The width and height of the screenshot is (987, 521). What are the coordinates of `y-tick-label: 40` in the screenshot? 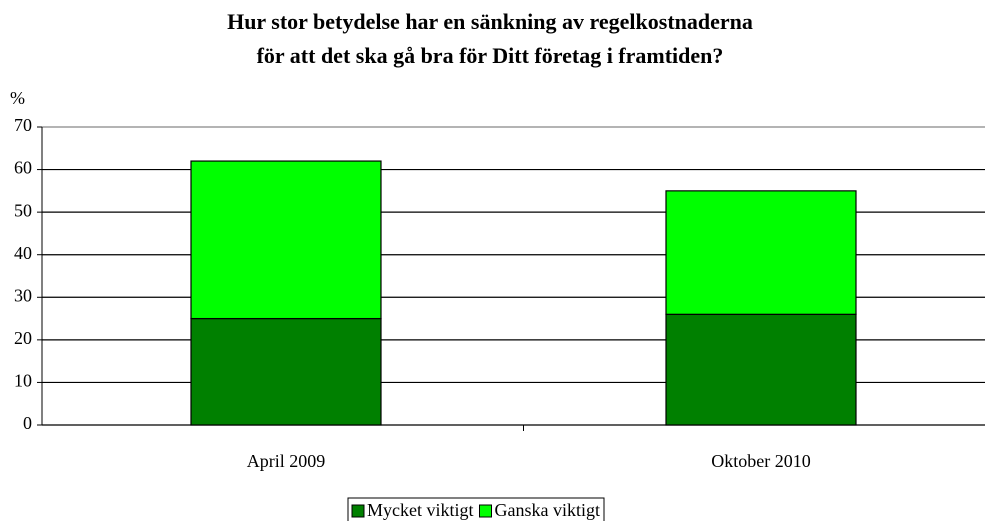 It's located at (23, 253).